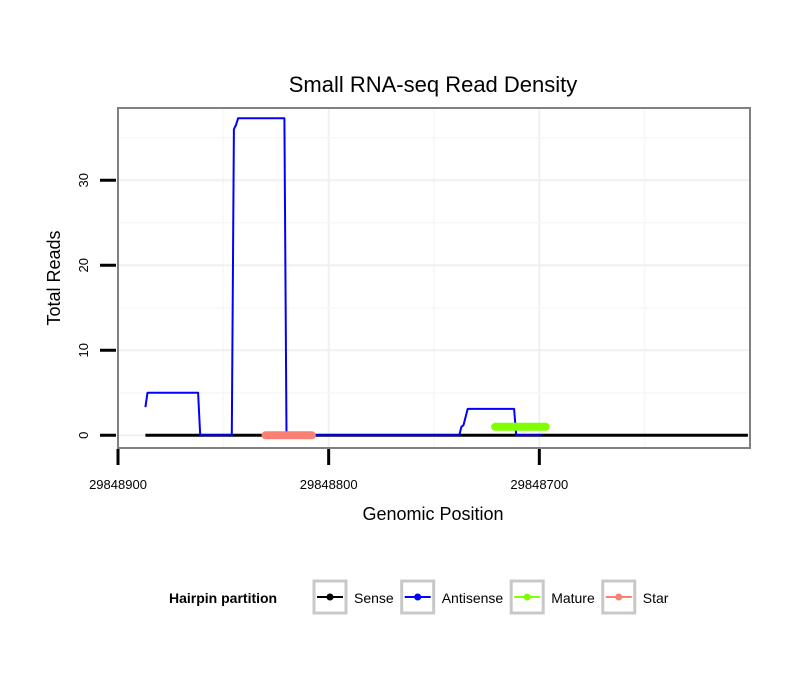 The image size is (810, 690). What do you see at coordinates (619, 597) in the screenshot?
I see `legend-key-star-point` at bounding box center [619, 597].